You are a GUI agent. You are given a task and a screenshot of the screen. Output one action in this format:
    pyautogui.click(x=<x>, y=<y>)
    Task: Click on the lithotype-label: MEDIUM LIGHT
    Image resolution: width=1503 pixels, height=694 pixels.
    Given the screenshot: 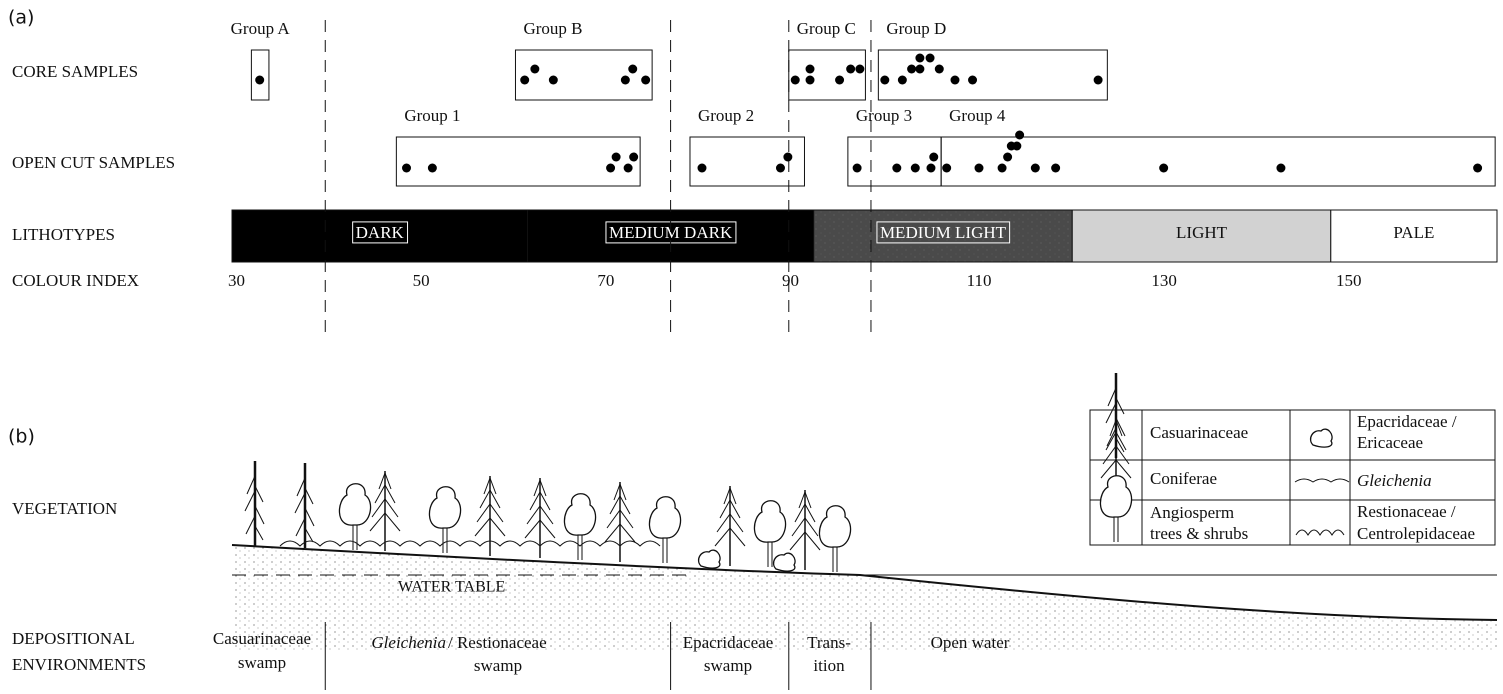 What is the action you would take?
    pyautogui.click(x=943, y=232)
    